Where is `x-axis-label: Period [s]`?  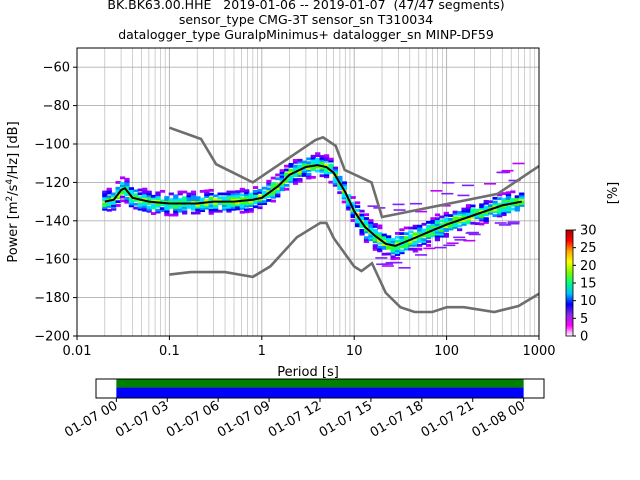
x-axis-label: Period [s] is located at coordinates (308, 372).